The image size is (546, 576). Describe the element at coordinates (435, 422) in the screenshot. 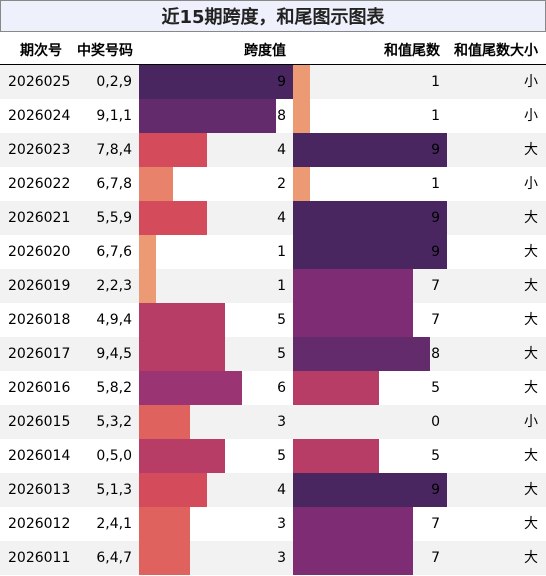

I see `tail-value: 0` at that location.